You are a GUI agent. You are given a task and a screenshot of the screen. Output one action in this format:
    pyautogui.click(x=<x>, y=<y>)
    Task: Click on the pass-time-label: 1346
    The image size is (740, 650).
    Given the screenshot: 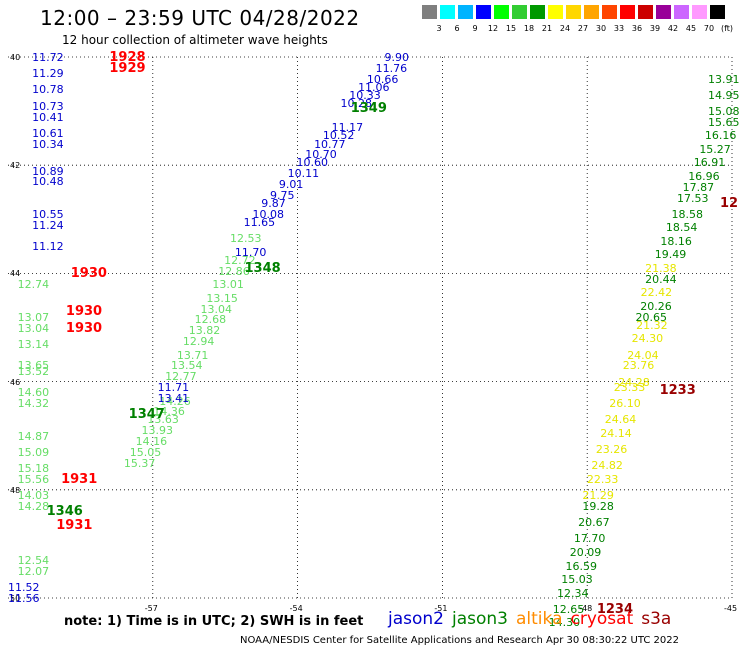 What is the action you would take?
    pyautogui.click(x=64, y=512)
    